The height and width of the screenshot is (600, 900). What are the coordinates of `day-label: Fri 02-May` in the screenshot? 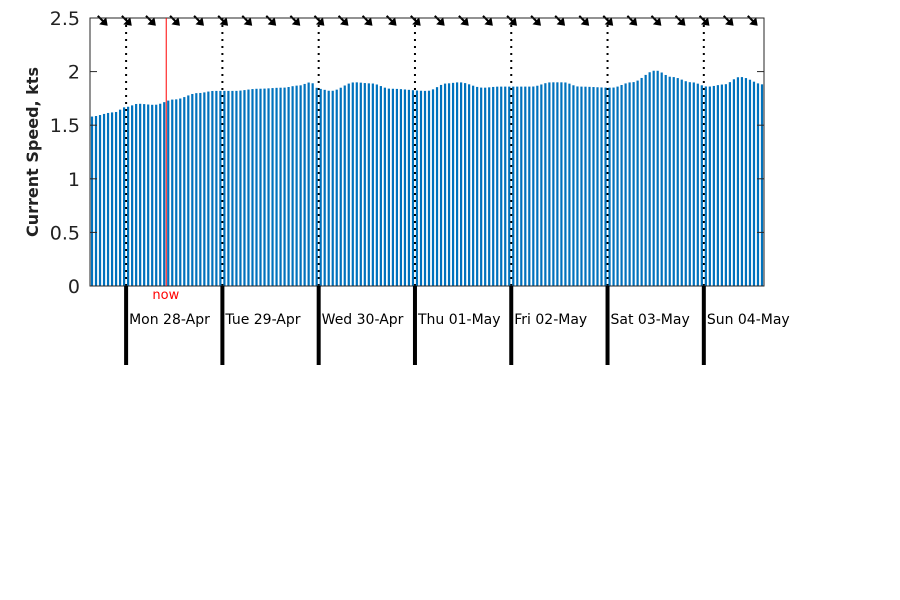 It's located at (550, 320).